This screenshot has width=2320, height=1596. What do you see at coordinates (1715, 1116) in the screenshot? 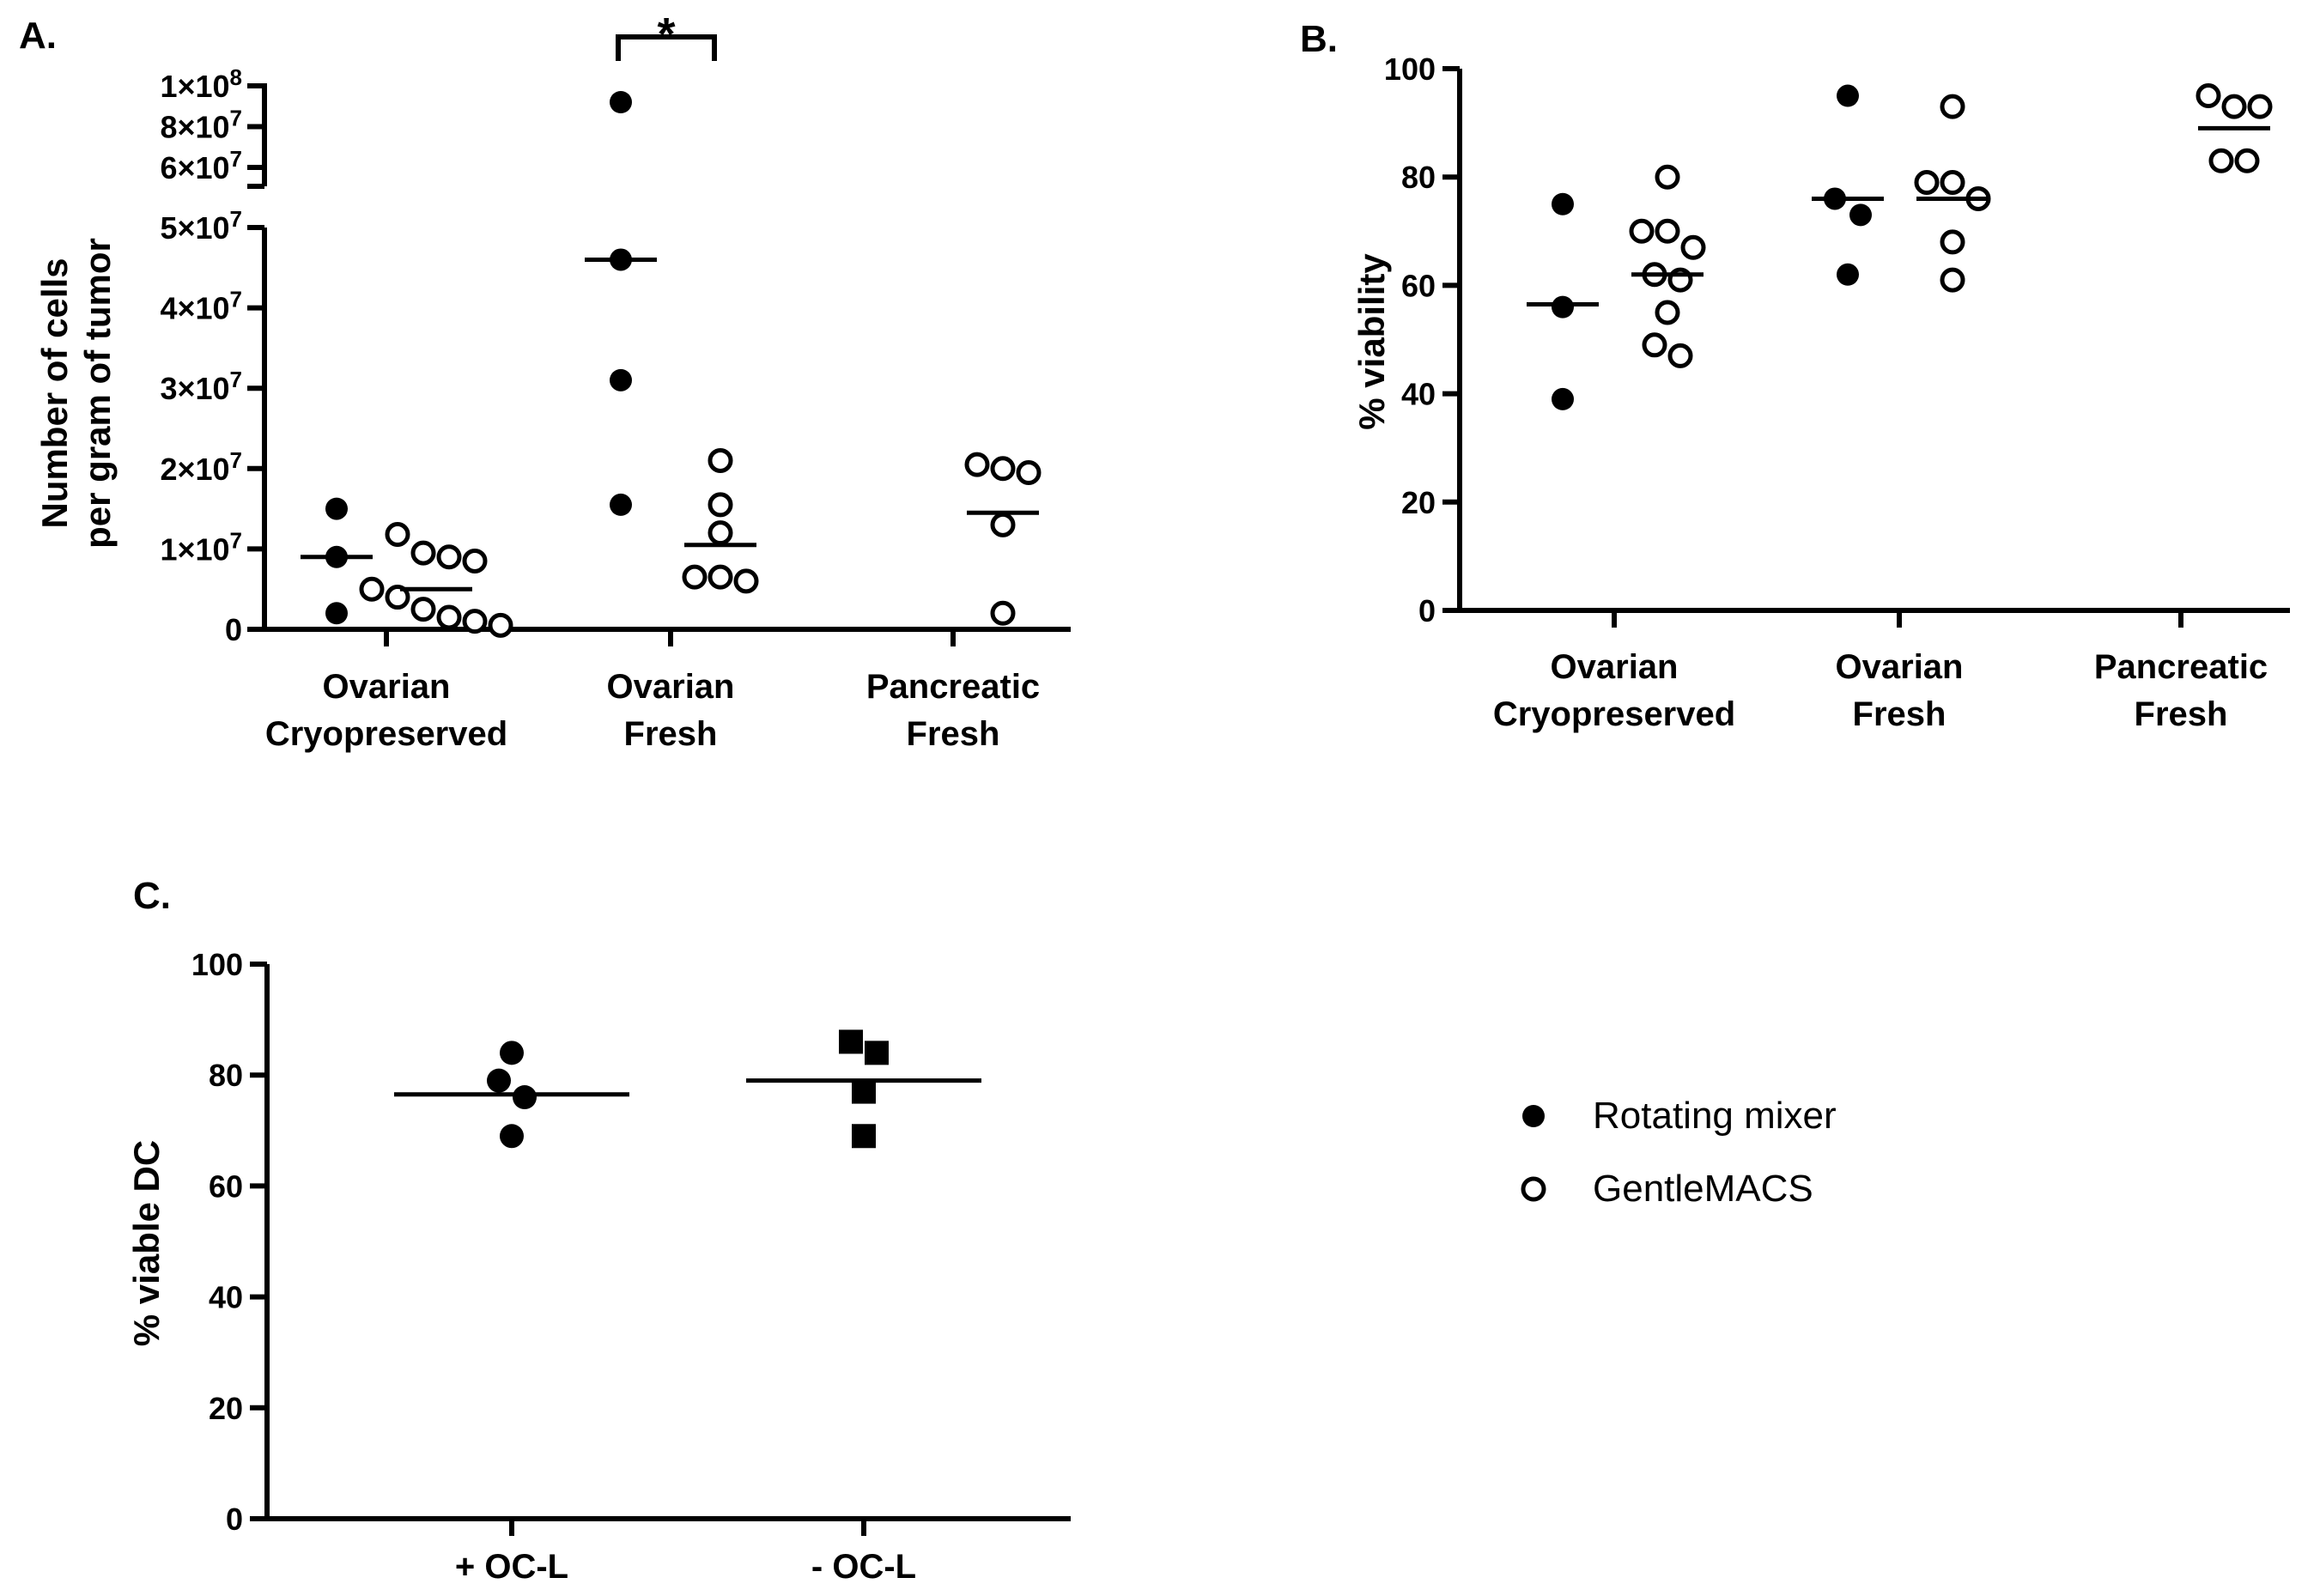
I see `legend-label-rotating: Rotating mixer` at bounding box center [1715, 1116].